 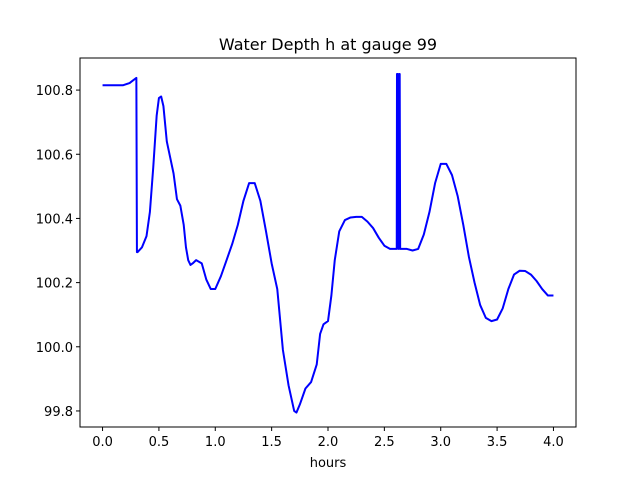 I want to click on chart-title: Water Depth h at gauge 99, so click(x=328, y=44).